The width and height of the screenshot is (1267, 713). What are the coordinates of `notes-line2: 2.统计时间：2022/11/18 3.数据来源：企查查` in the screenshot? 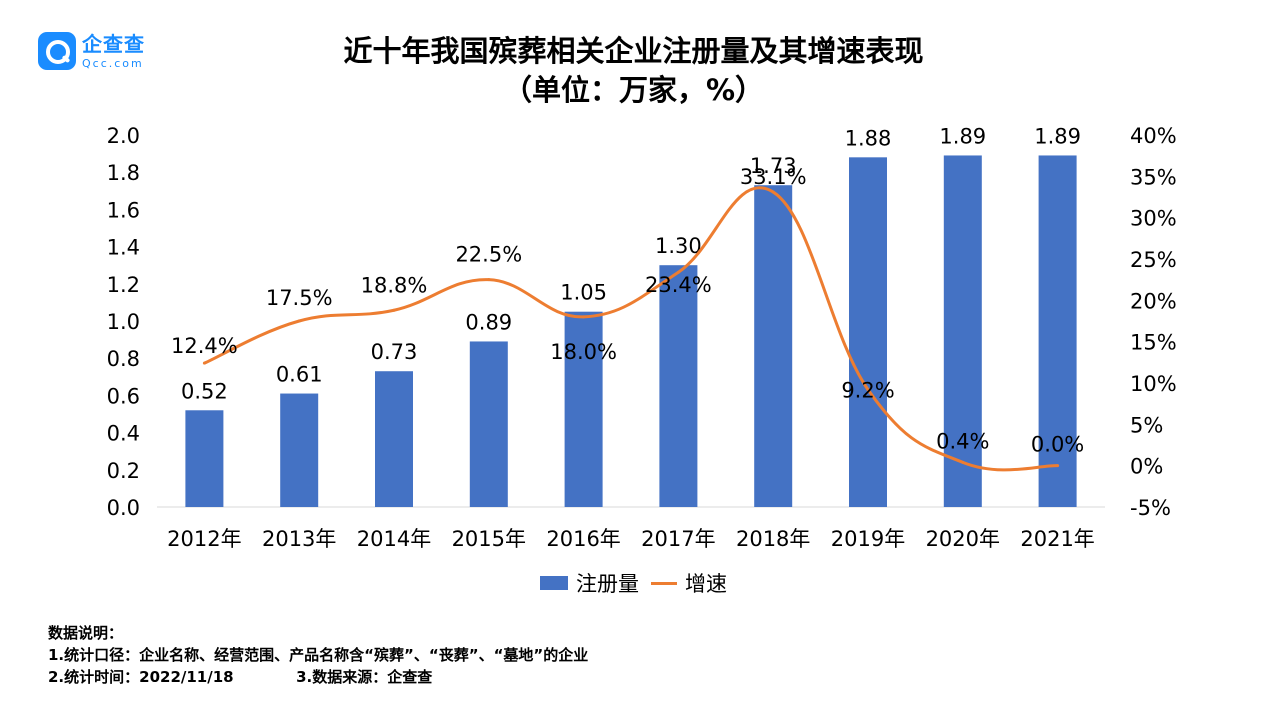 It's located at (318, 677).